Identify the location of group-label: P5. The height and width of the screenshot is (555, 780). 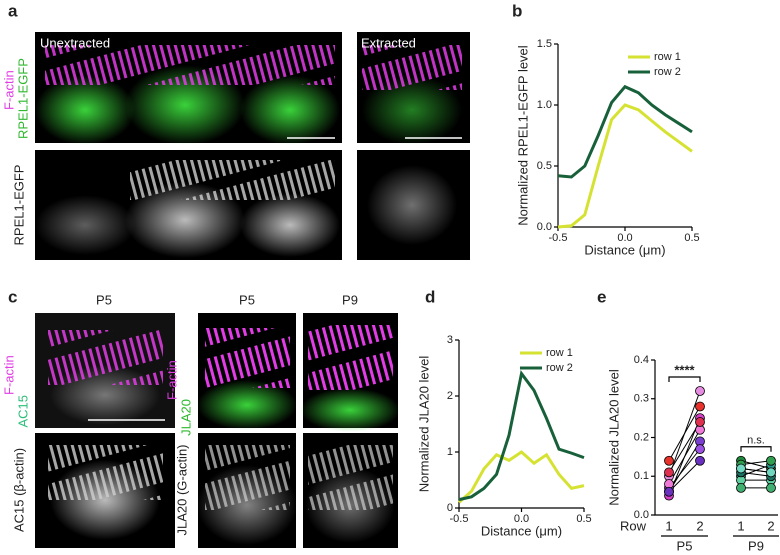
(685, 545).